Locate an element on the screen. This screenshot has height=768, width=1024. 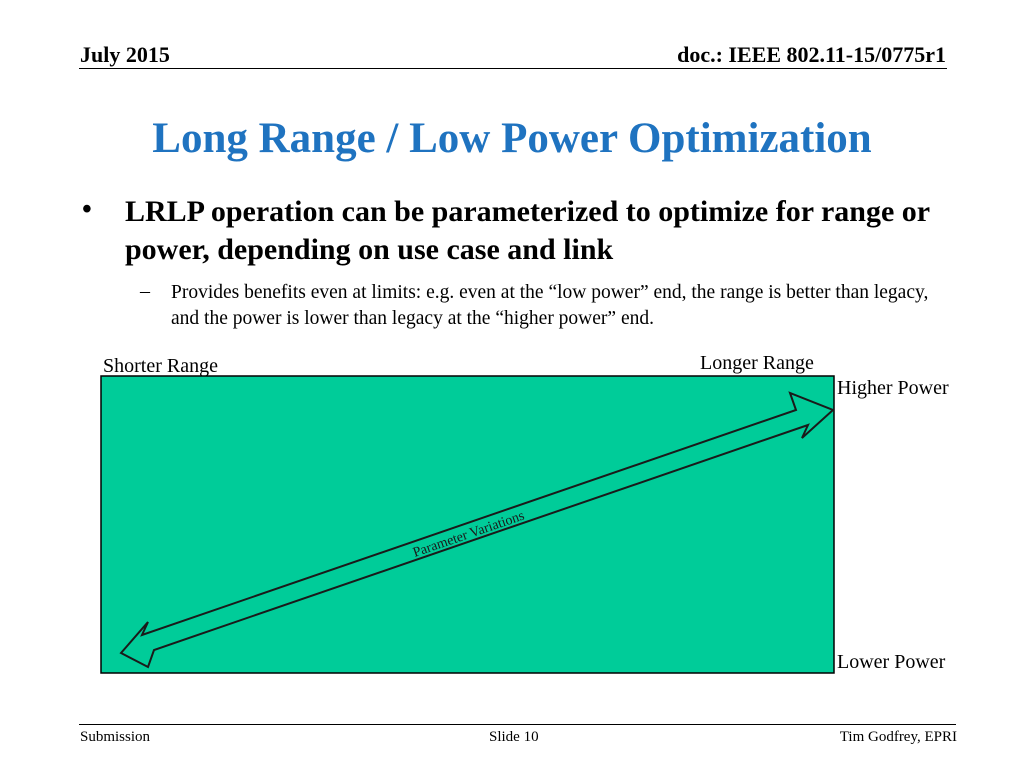
header-divider is located at coordinates (513, 68).